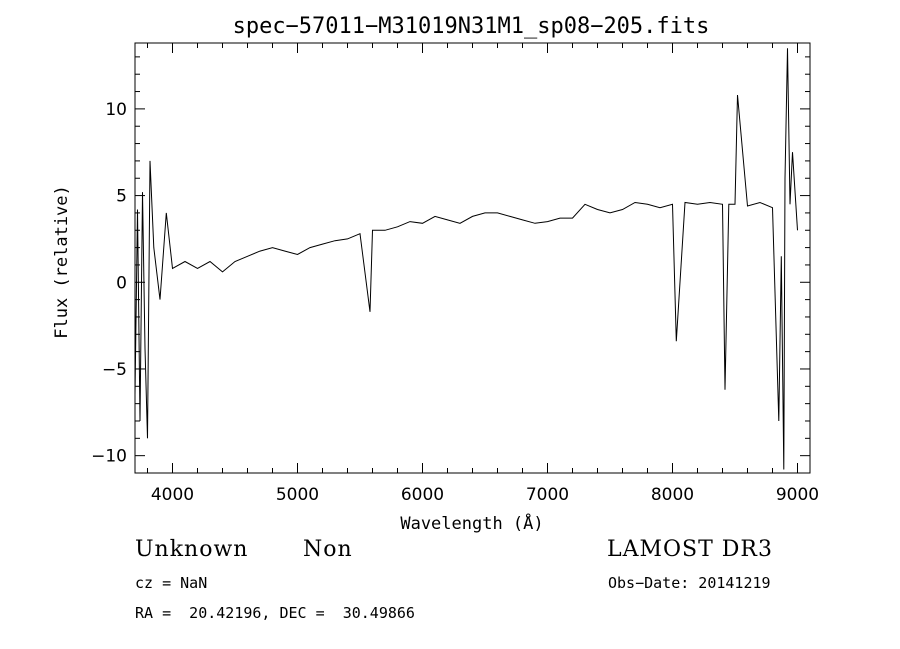  Describe the element at coordinates (672, 495) in the screenshot. I see `x-tick-label: 8000` at that location.